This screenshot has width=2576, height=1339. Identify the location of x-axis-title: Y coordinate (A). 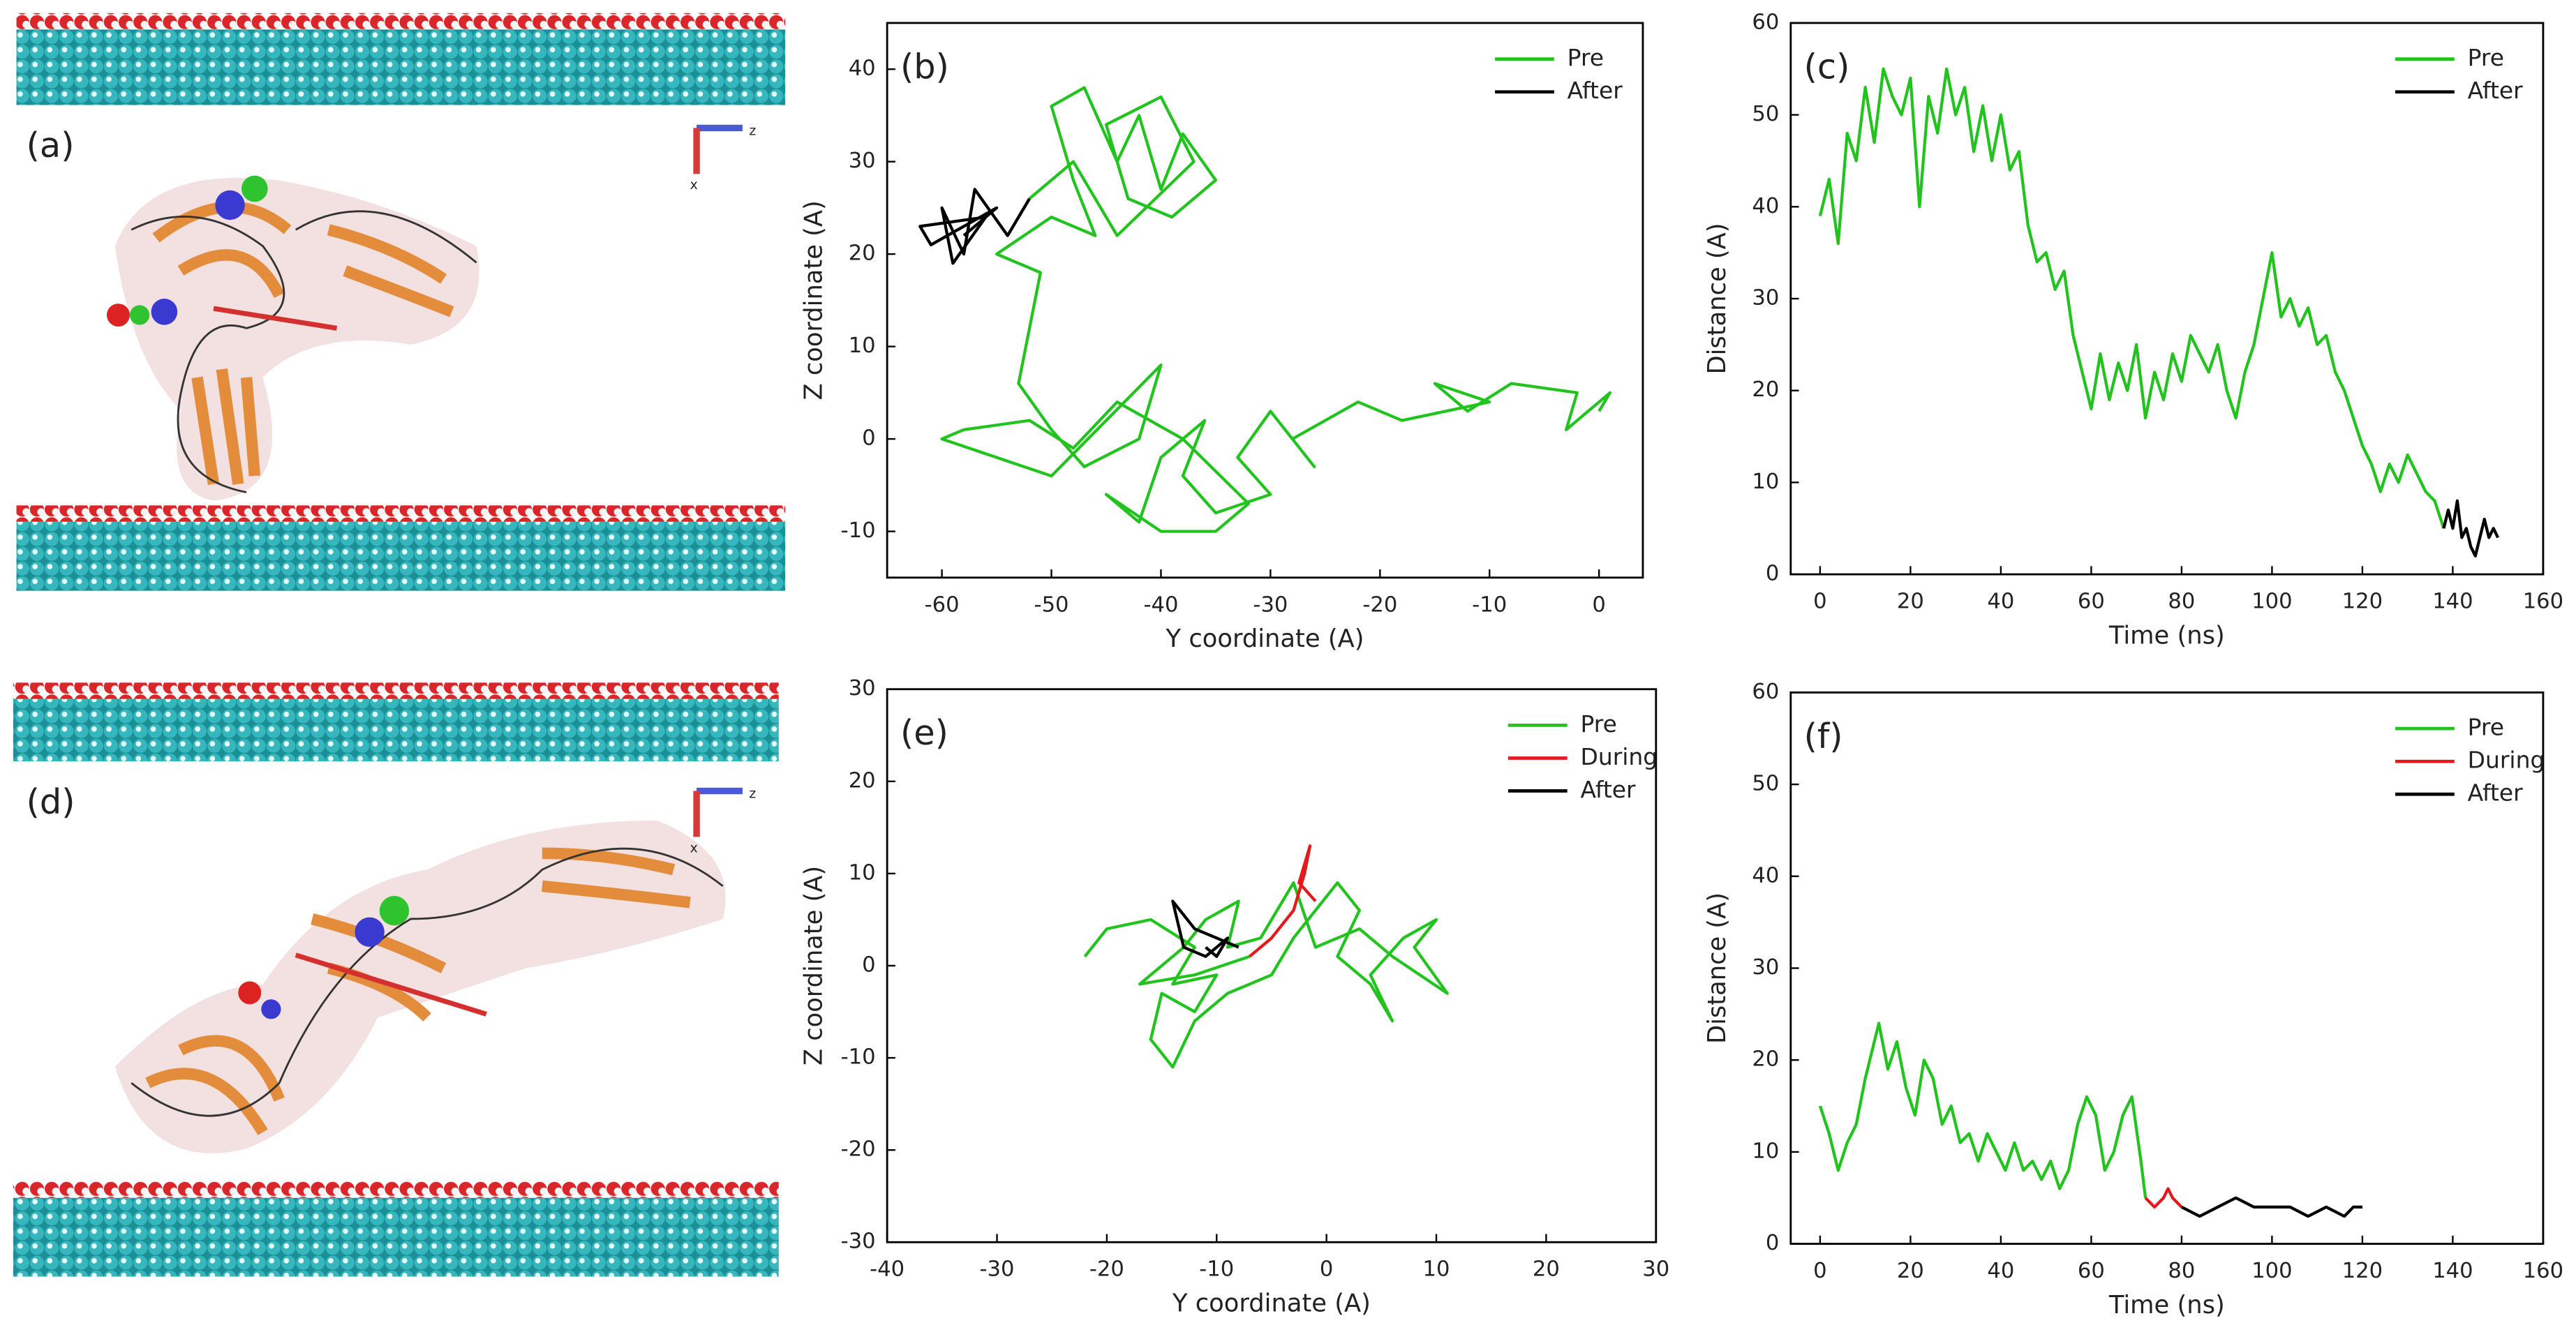
(1271, 1303).